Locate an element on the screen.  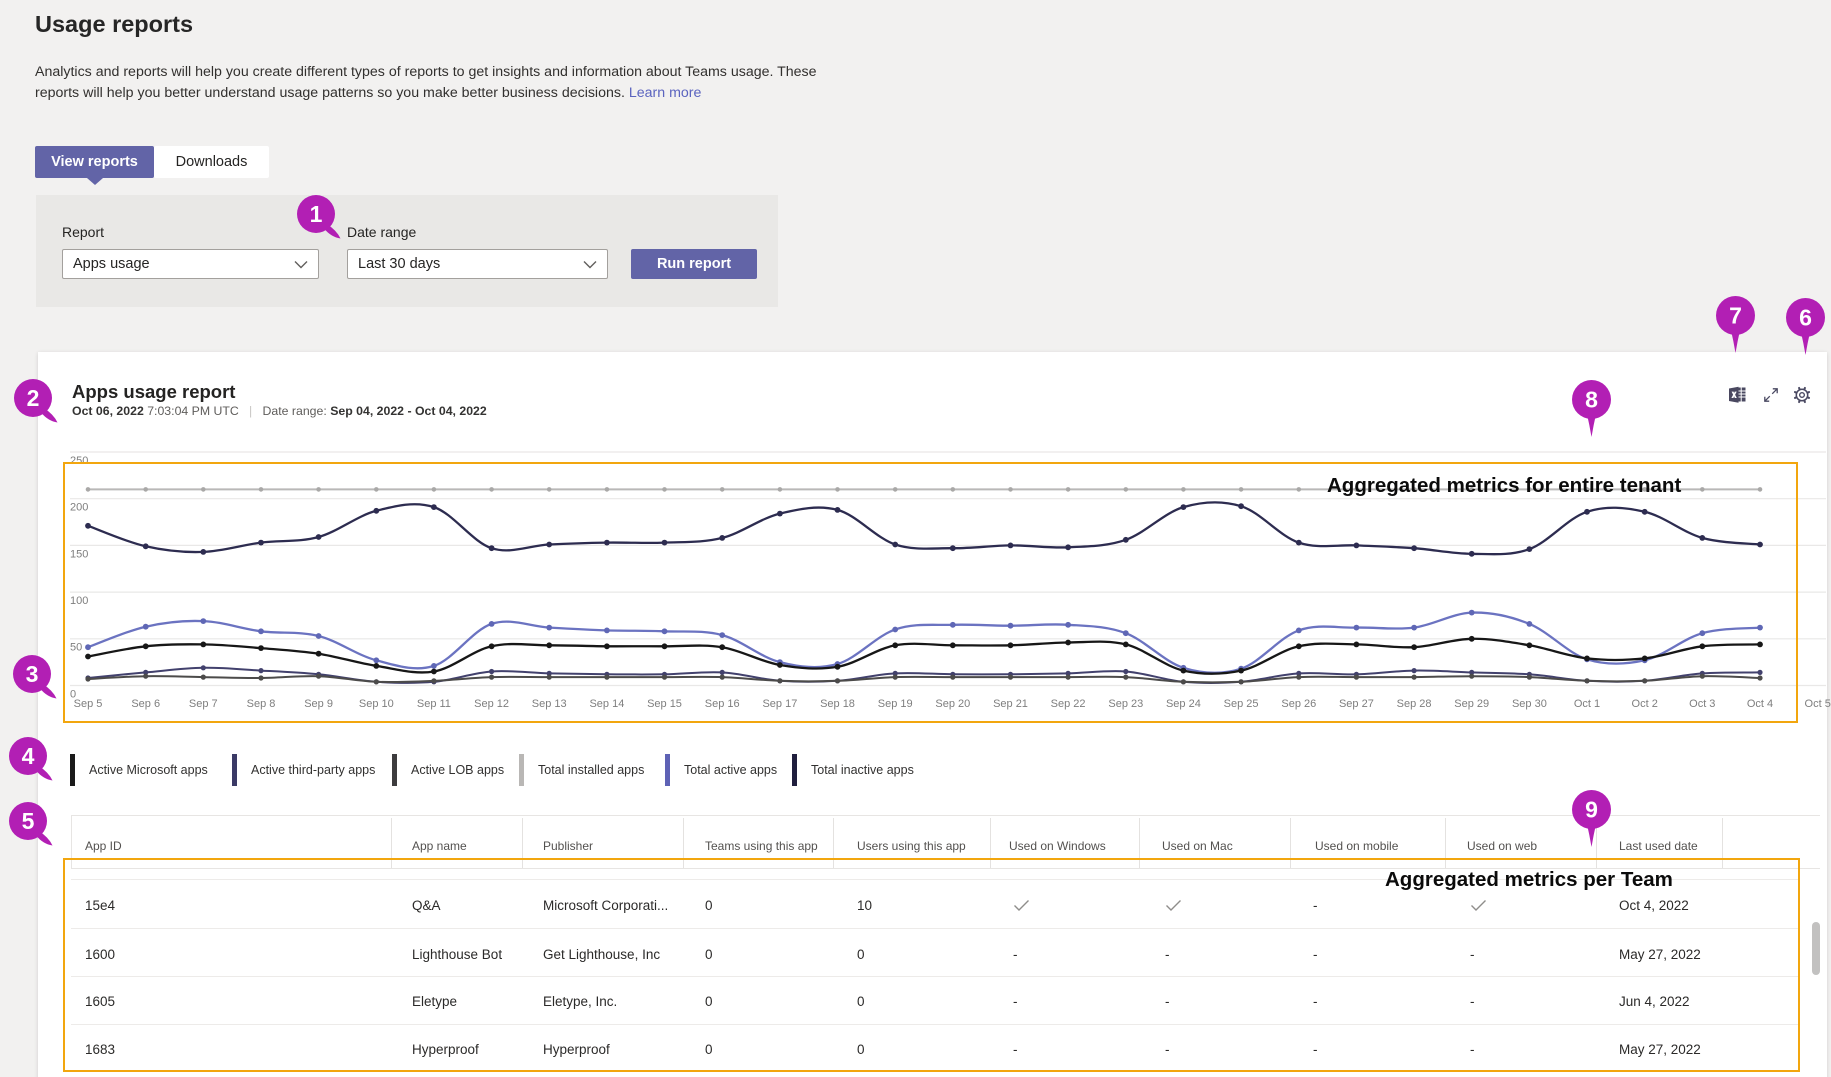
svg-text: Sep 28 is located at coordinates (1414, 704).